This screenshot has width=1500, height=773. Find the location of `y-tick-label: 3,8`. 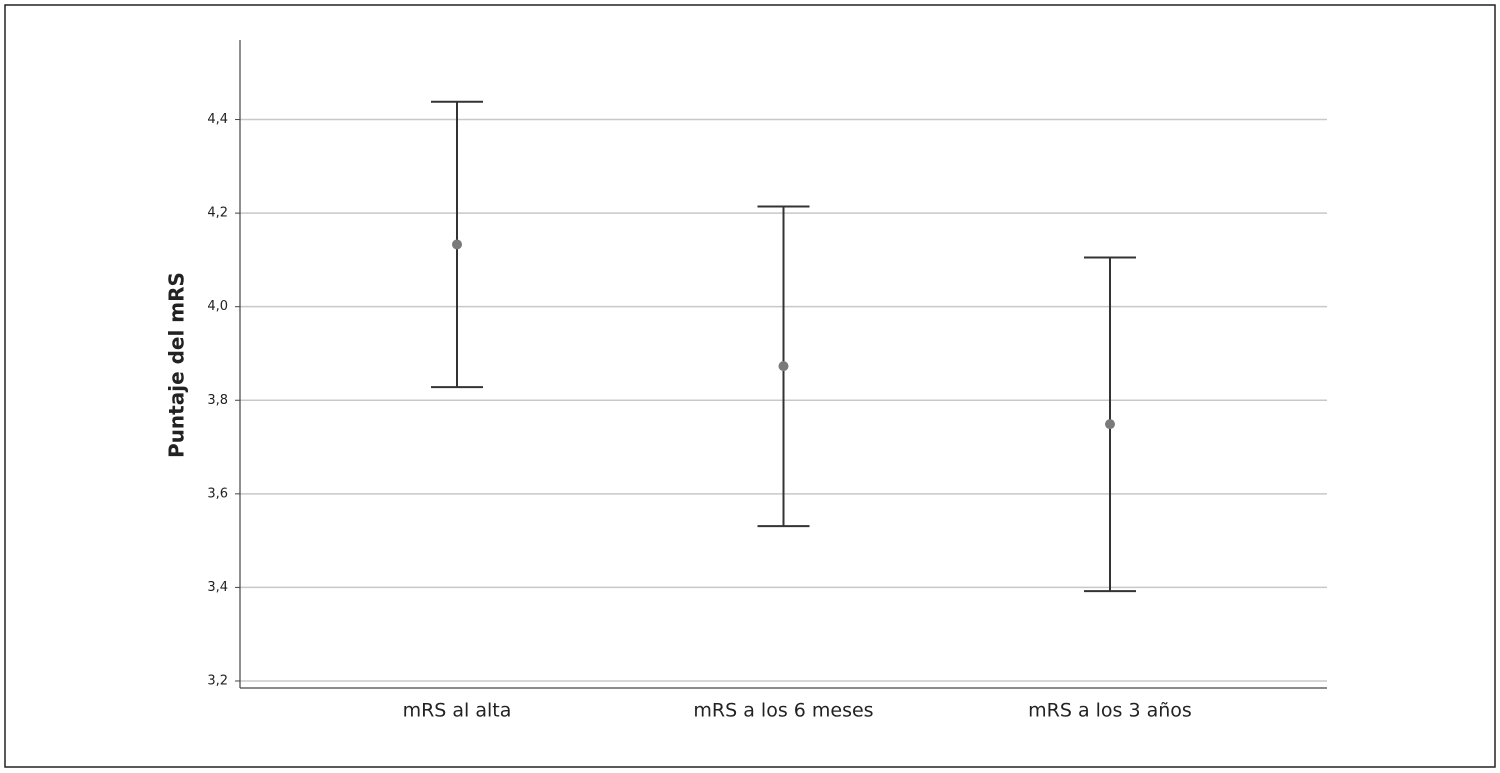

y-tick-label: 3,8 is located at coordinates (217, 400).